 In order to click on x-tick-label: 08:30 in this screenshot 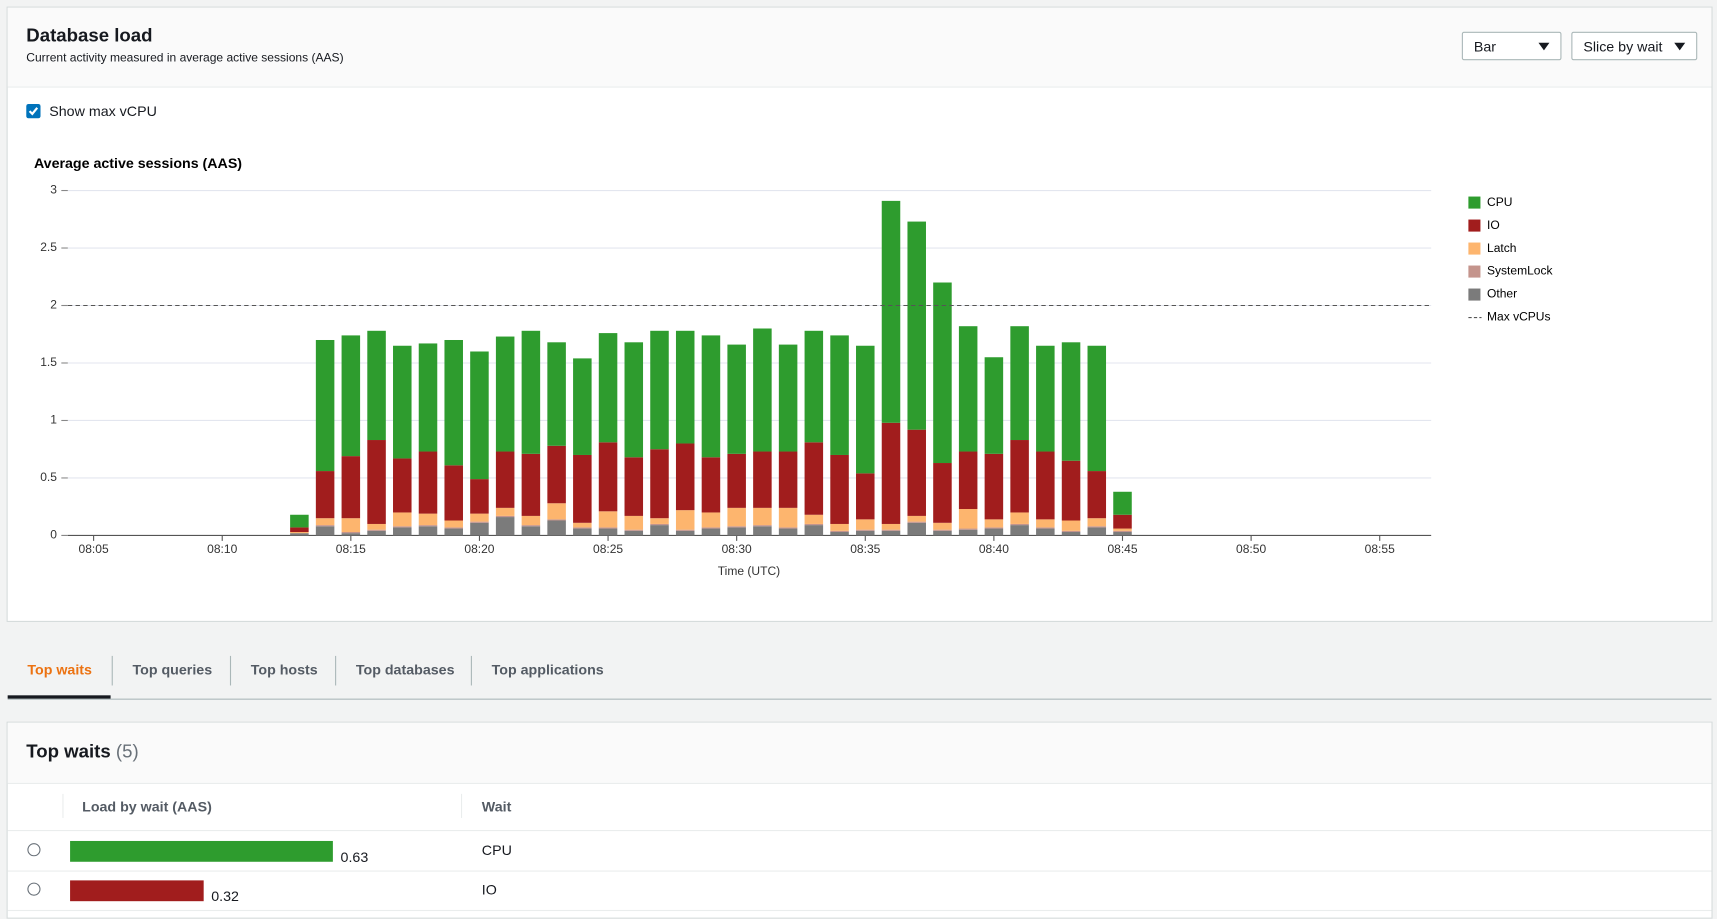, I will do `click(737, 549)`.